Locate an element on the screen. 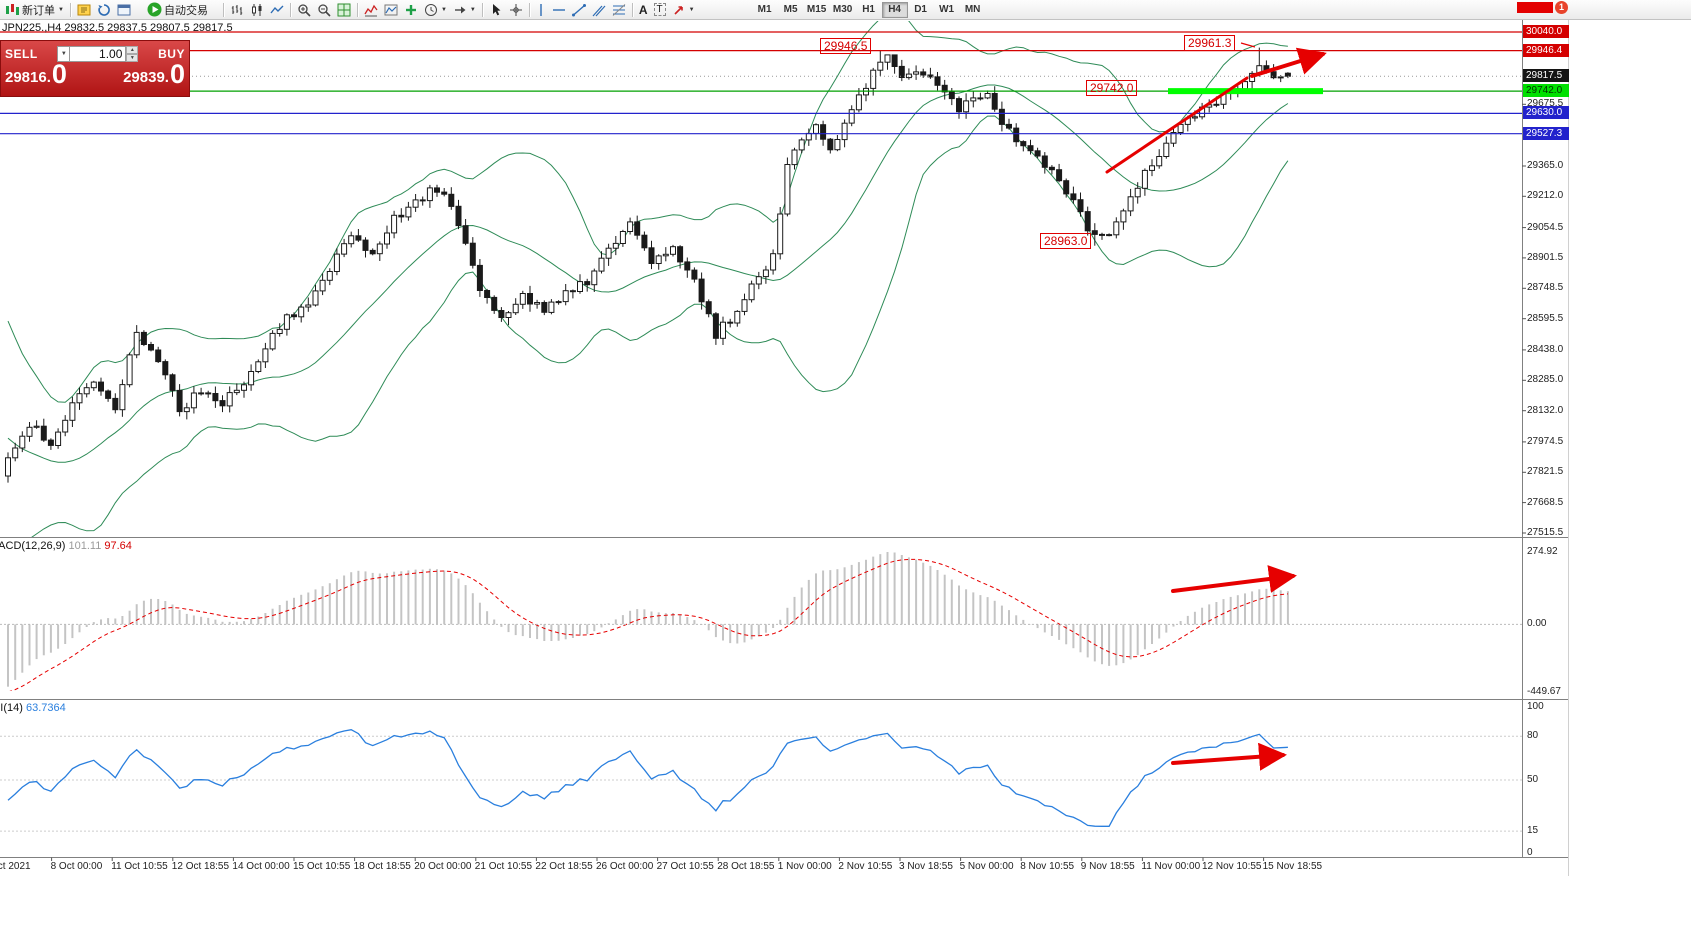 This screenshot has width=1691, height=940. zoom-out-button is located at coordinates (324, 10).